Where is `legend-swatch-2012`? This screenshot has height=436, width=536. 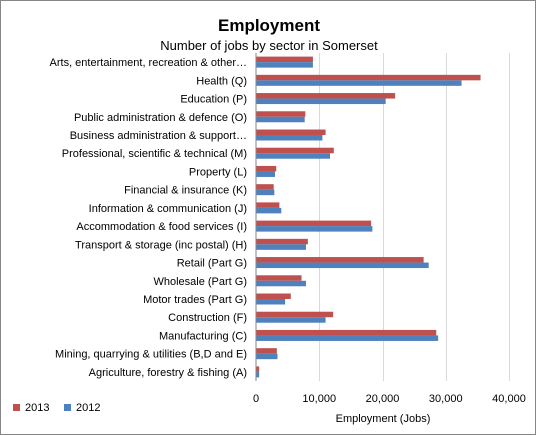
legend-swatch-2012 is located at coordinates (67, 407).